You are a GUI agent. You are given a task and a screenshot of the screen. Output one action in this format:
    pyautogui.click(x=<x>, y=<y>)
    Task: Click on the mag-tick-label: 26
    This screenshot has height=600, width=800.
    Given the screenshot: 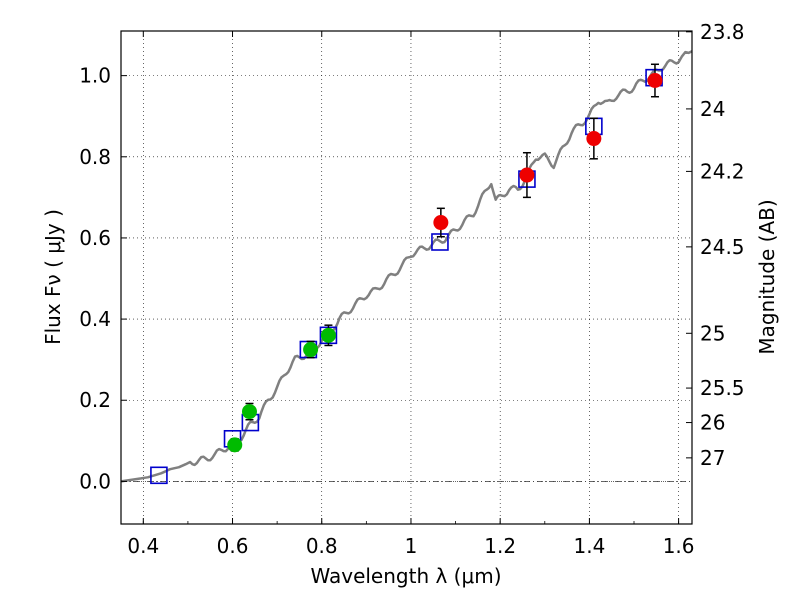 What is the action you would take?
    pyautogui.click(x=712, y=423)
    